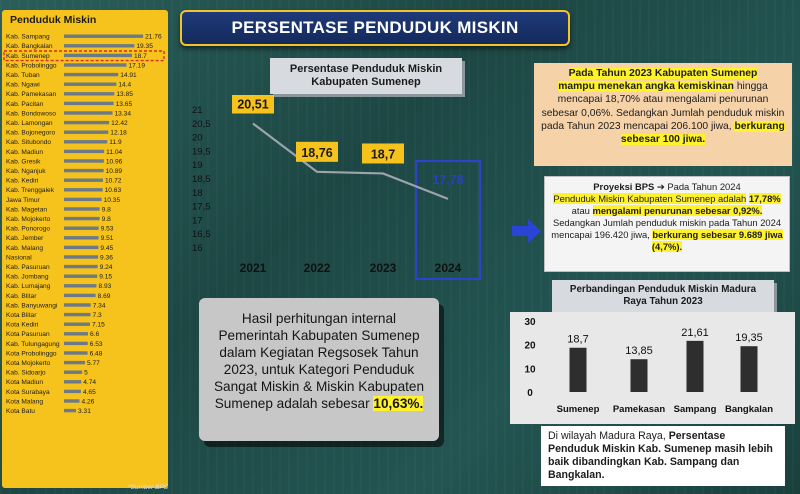 This screenshot has width=800, height=494. What do you see at coordinates (447, 180) in the screenshot?
I see `trend-point: 17,78` at bounding box center [447, 180].